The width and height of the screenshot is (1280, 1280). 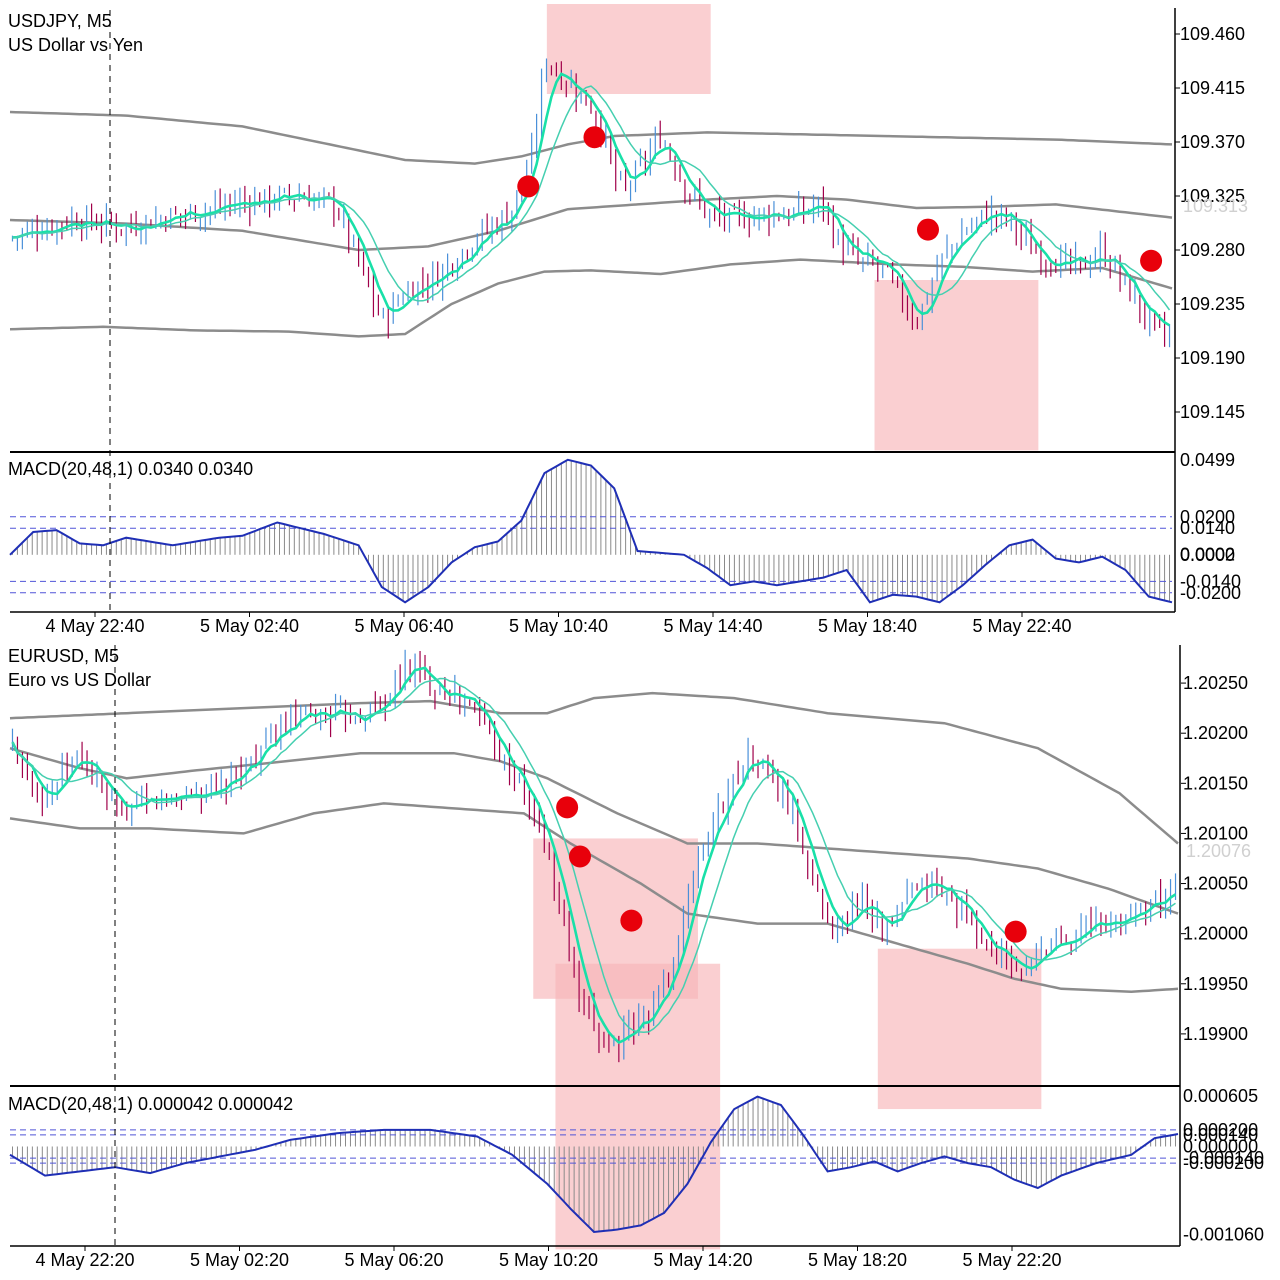 What do you see at coordinates (594, 768) in the screenshot?
I see `bollinger-upper-line` at bounding box center [594, 768].